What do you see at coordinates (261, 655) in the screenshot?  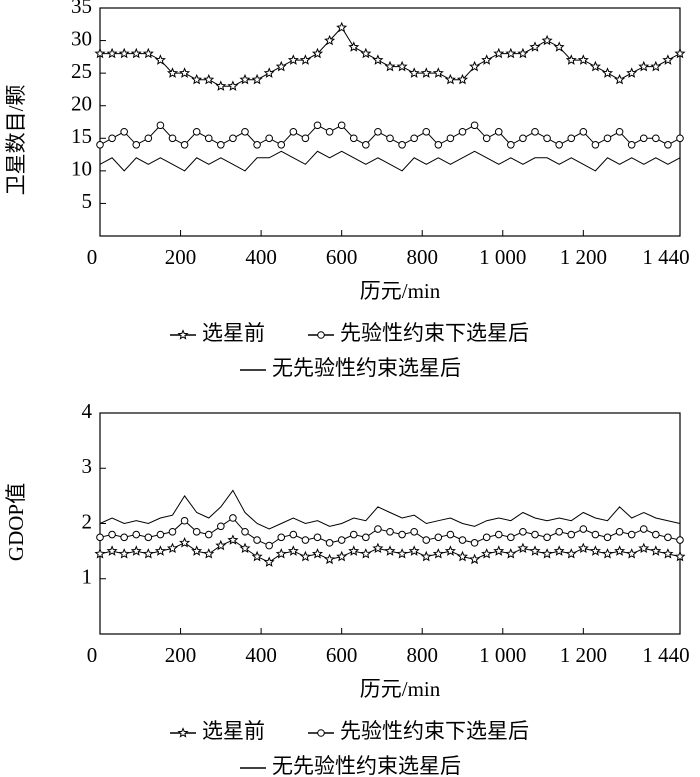 I see `x-tick-label: 400` at bounding box center [261, 655].